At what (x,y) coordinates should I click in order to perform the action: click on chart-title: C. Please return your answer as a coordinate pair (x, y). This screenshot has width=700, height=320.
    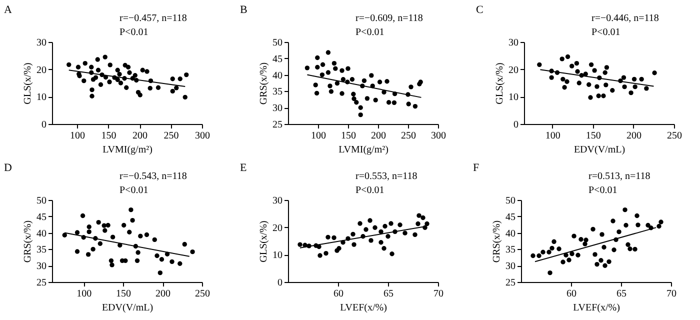
    Looking at the image, I should click on (480, 10).